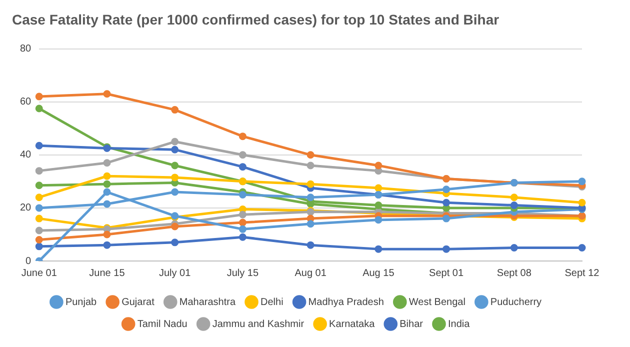 This screenshot has height=347, width=630. Describe the element at coordinates (272, 302) in the screenshot. I see `legend-label: Delhi` at that location.